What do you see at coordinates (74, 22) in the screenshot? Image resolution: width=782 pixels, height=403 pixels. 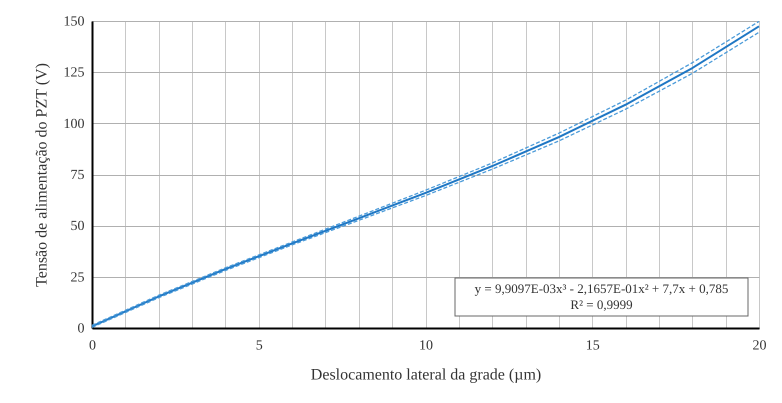 I see `y-tick-label: 150` at bounding box center [74, 22].